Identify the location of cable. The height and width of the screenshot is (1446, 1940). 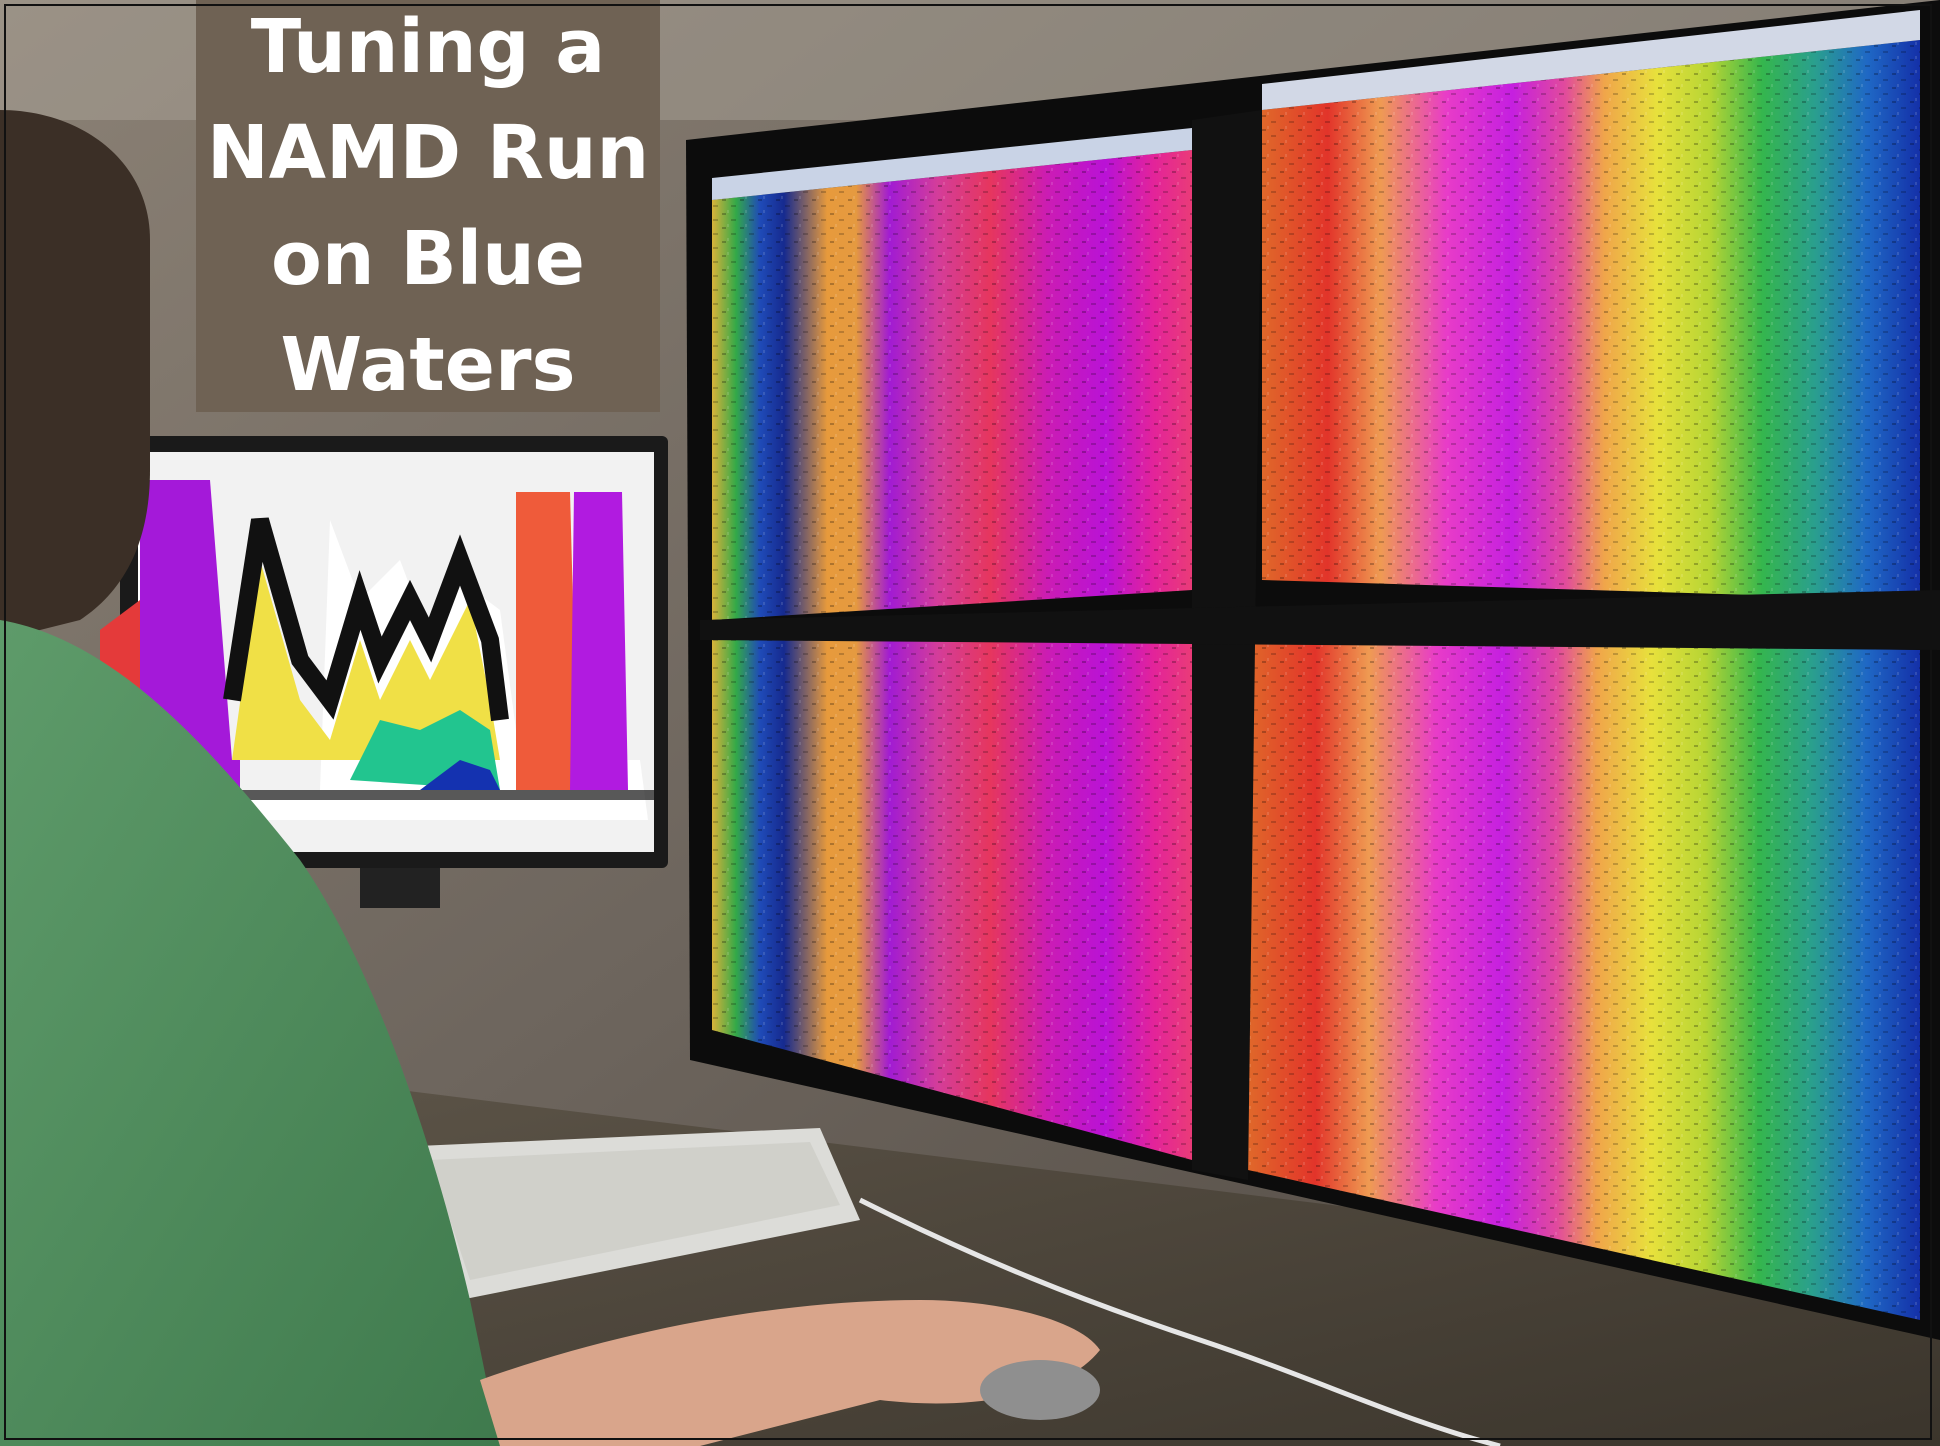
(1179, 1321).